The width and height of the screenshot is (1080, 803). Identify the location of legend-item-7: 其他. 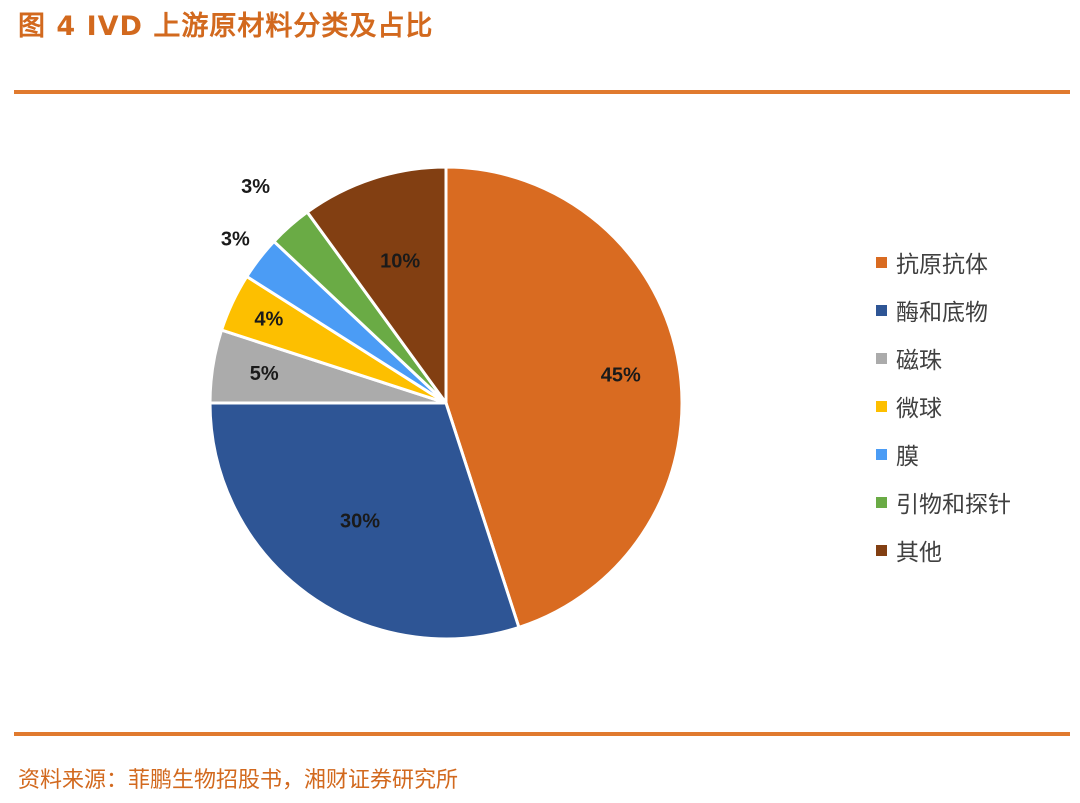
(943, 550).